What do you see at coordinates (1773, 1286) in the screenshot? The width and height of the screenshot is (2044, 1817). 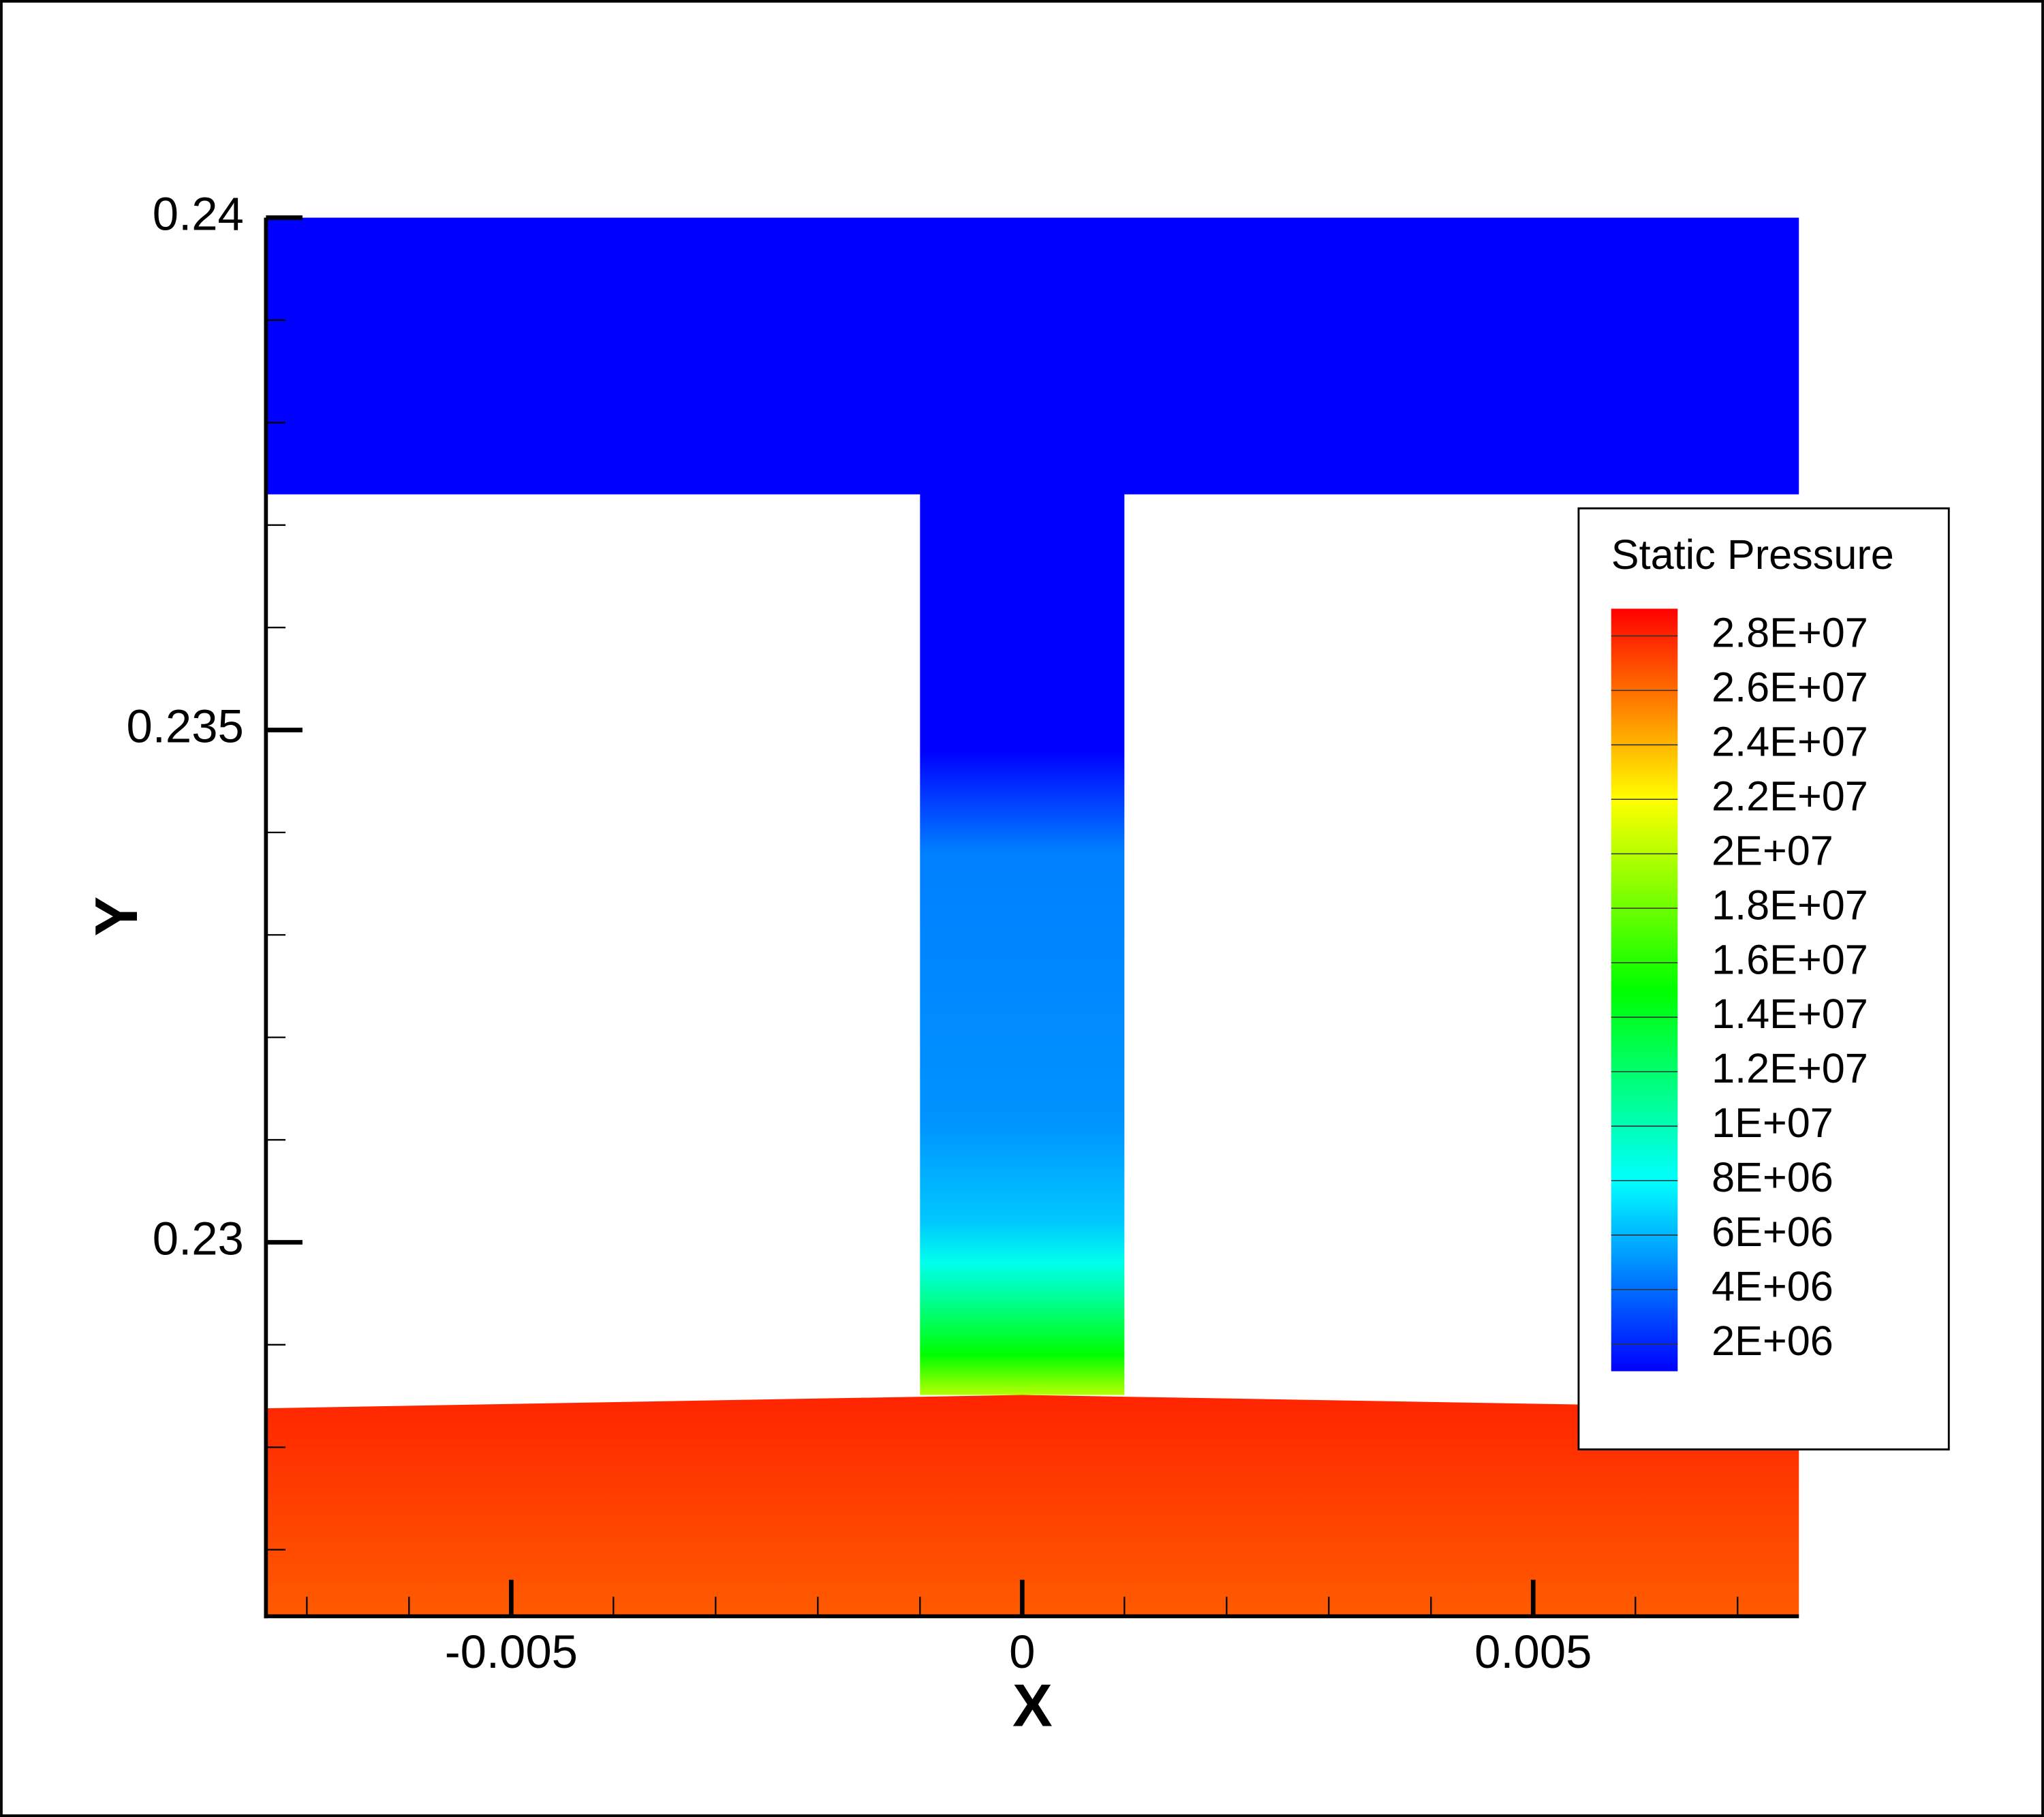 I see `legend-level-label: 4E+06` at bounding box center [1773, 1286].